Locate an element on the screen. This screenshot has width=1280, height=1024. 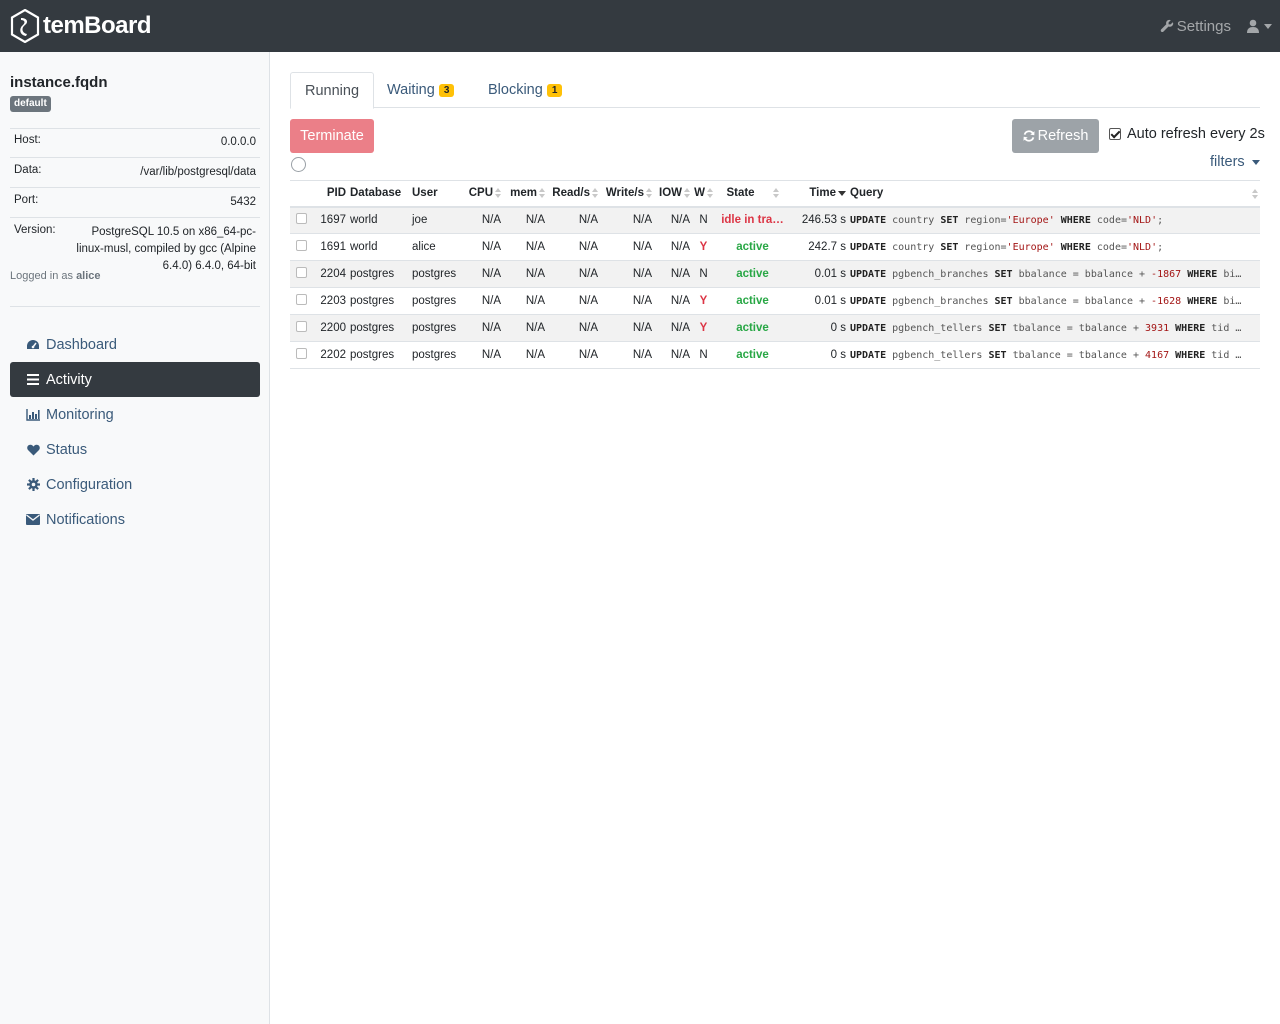
logged-in-user: alice is located at coordinates (88, 276).